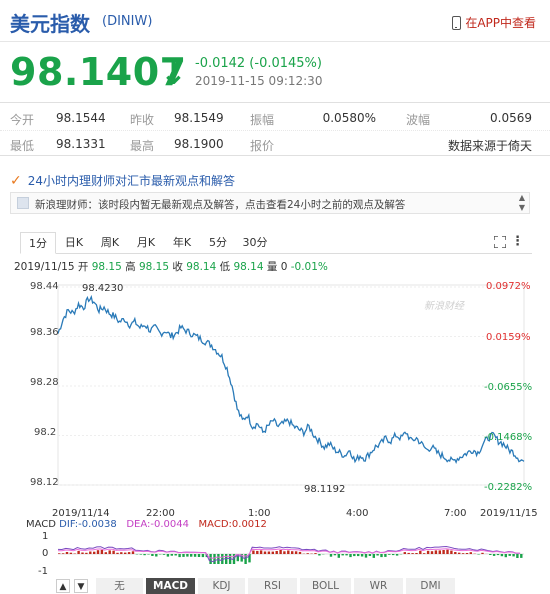 The width and height of the screenshot is (550, 594). I want to click on amplitude-label: 振幅, so click(262, 120).